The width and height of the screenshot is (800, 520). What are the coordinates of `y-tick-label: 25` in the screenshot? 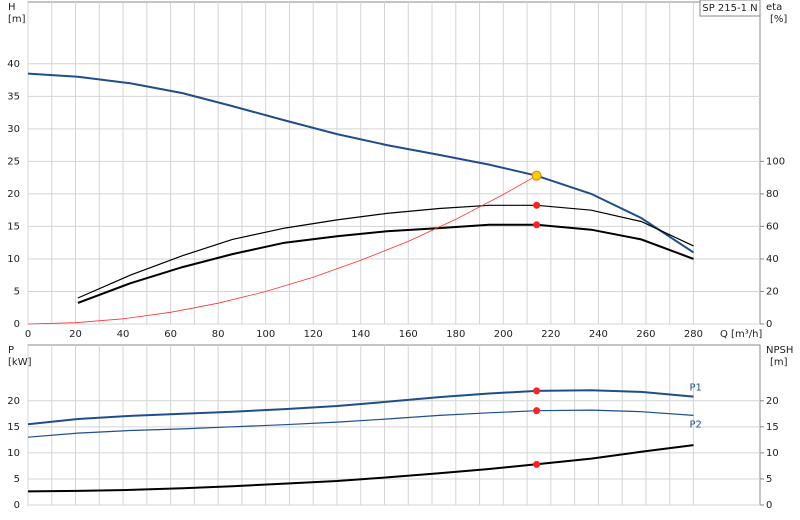 It's located at (13, 161).